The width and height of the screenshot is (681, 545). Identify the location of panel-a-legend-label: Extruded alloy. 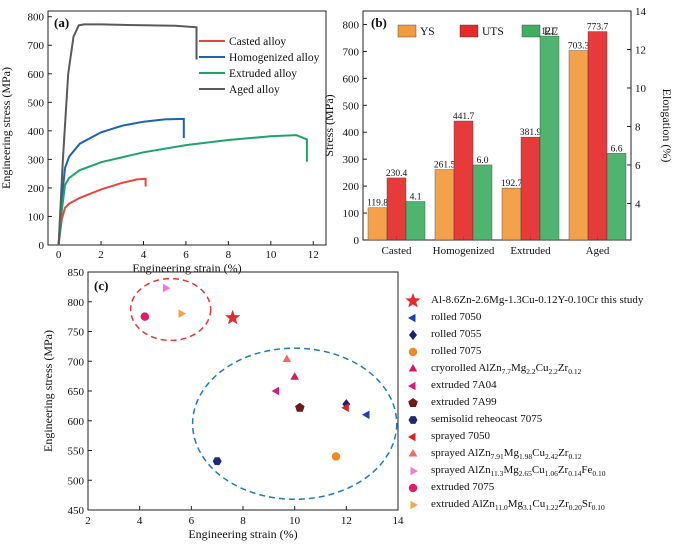
(263, 74).